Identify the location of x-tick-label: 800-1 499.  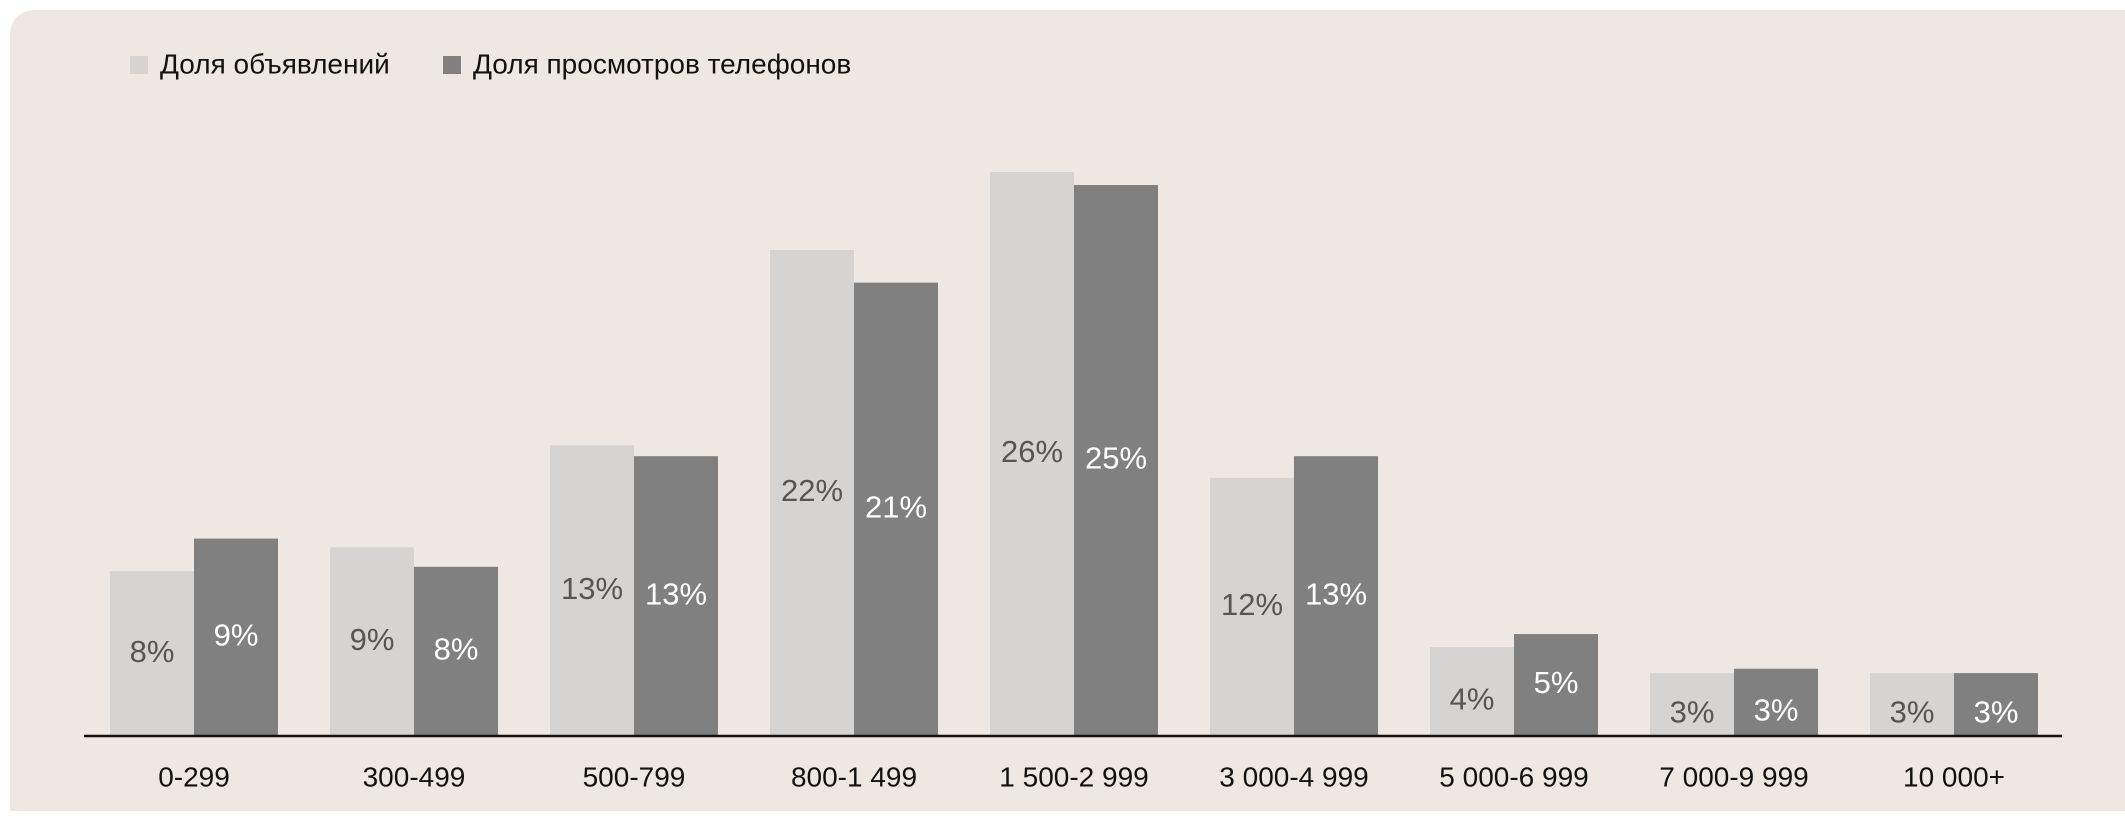
(854, 776).